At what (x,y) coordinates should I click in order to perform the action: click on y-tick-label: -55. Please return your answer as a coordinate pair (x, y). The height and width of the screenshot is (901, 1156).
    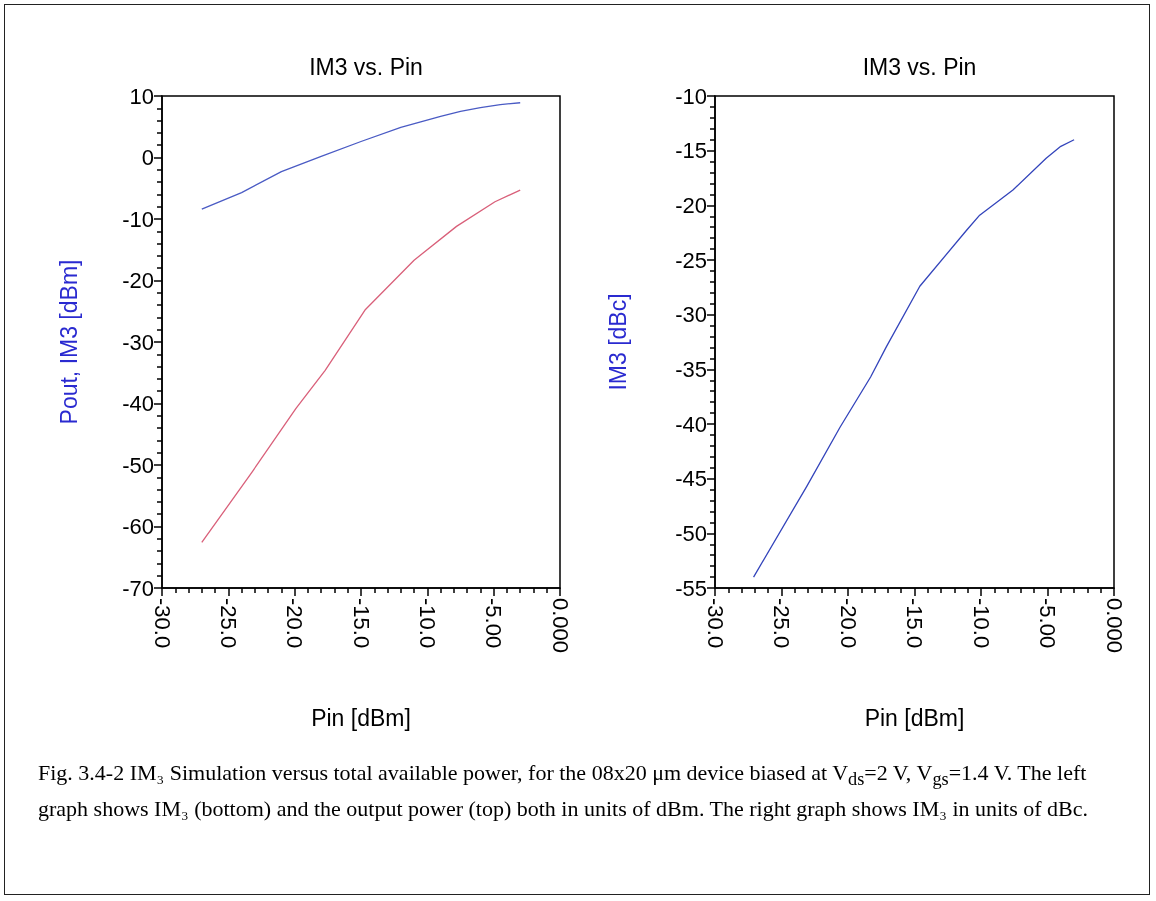
    Looking at the image, I should click on (691, 588).